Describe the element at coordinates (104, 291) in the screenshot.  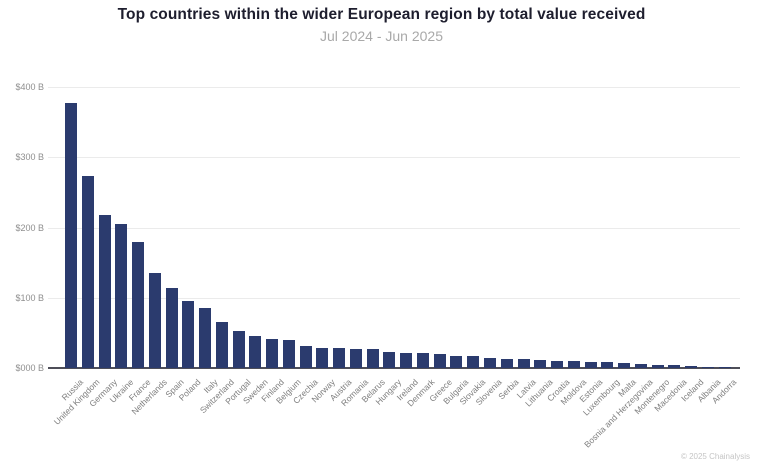
I see `bar-germany` at that location.